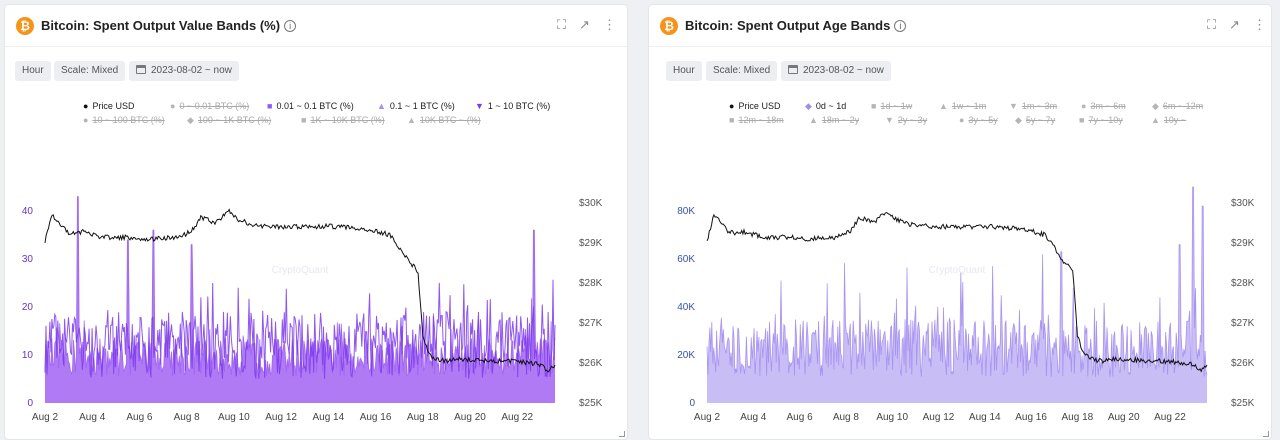  I want to click on date-range-text: 2023-08-02 ~ now, so click(843, 70).